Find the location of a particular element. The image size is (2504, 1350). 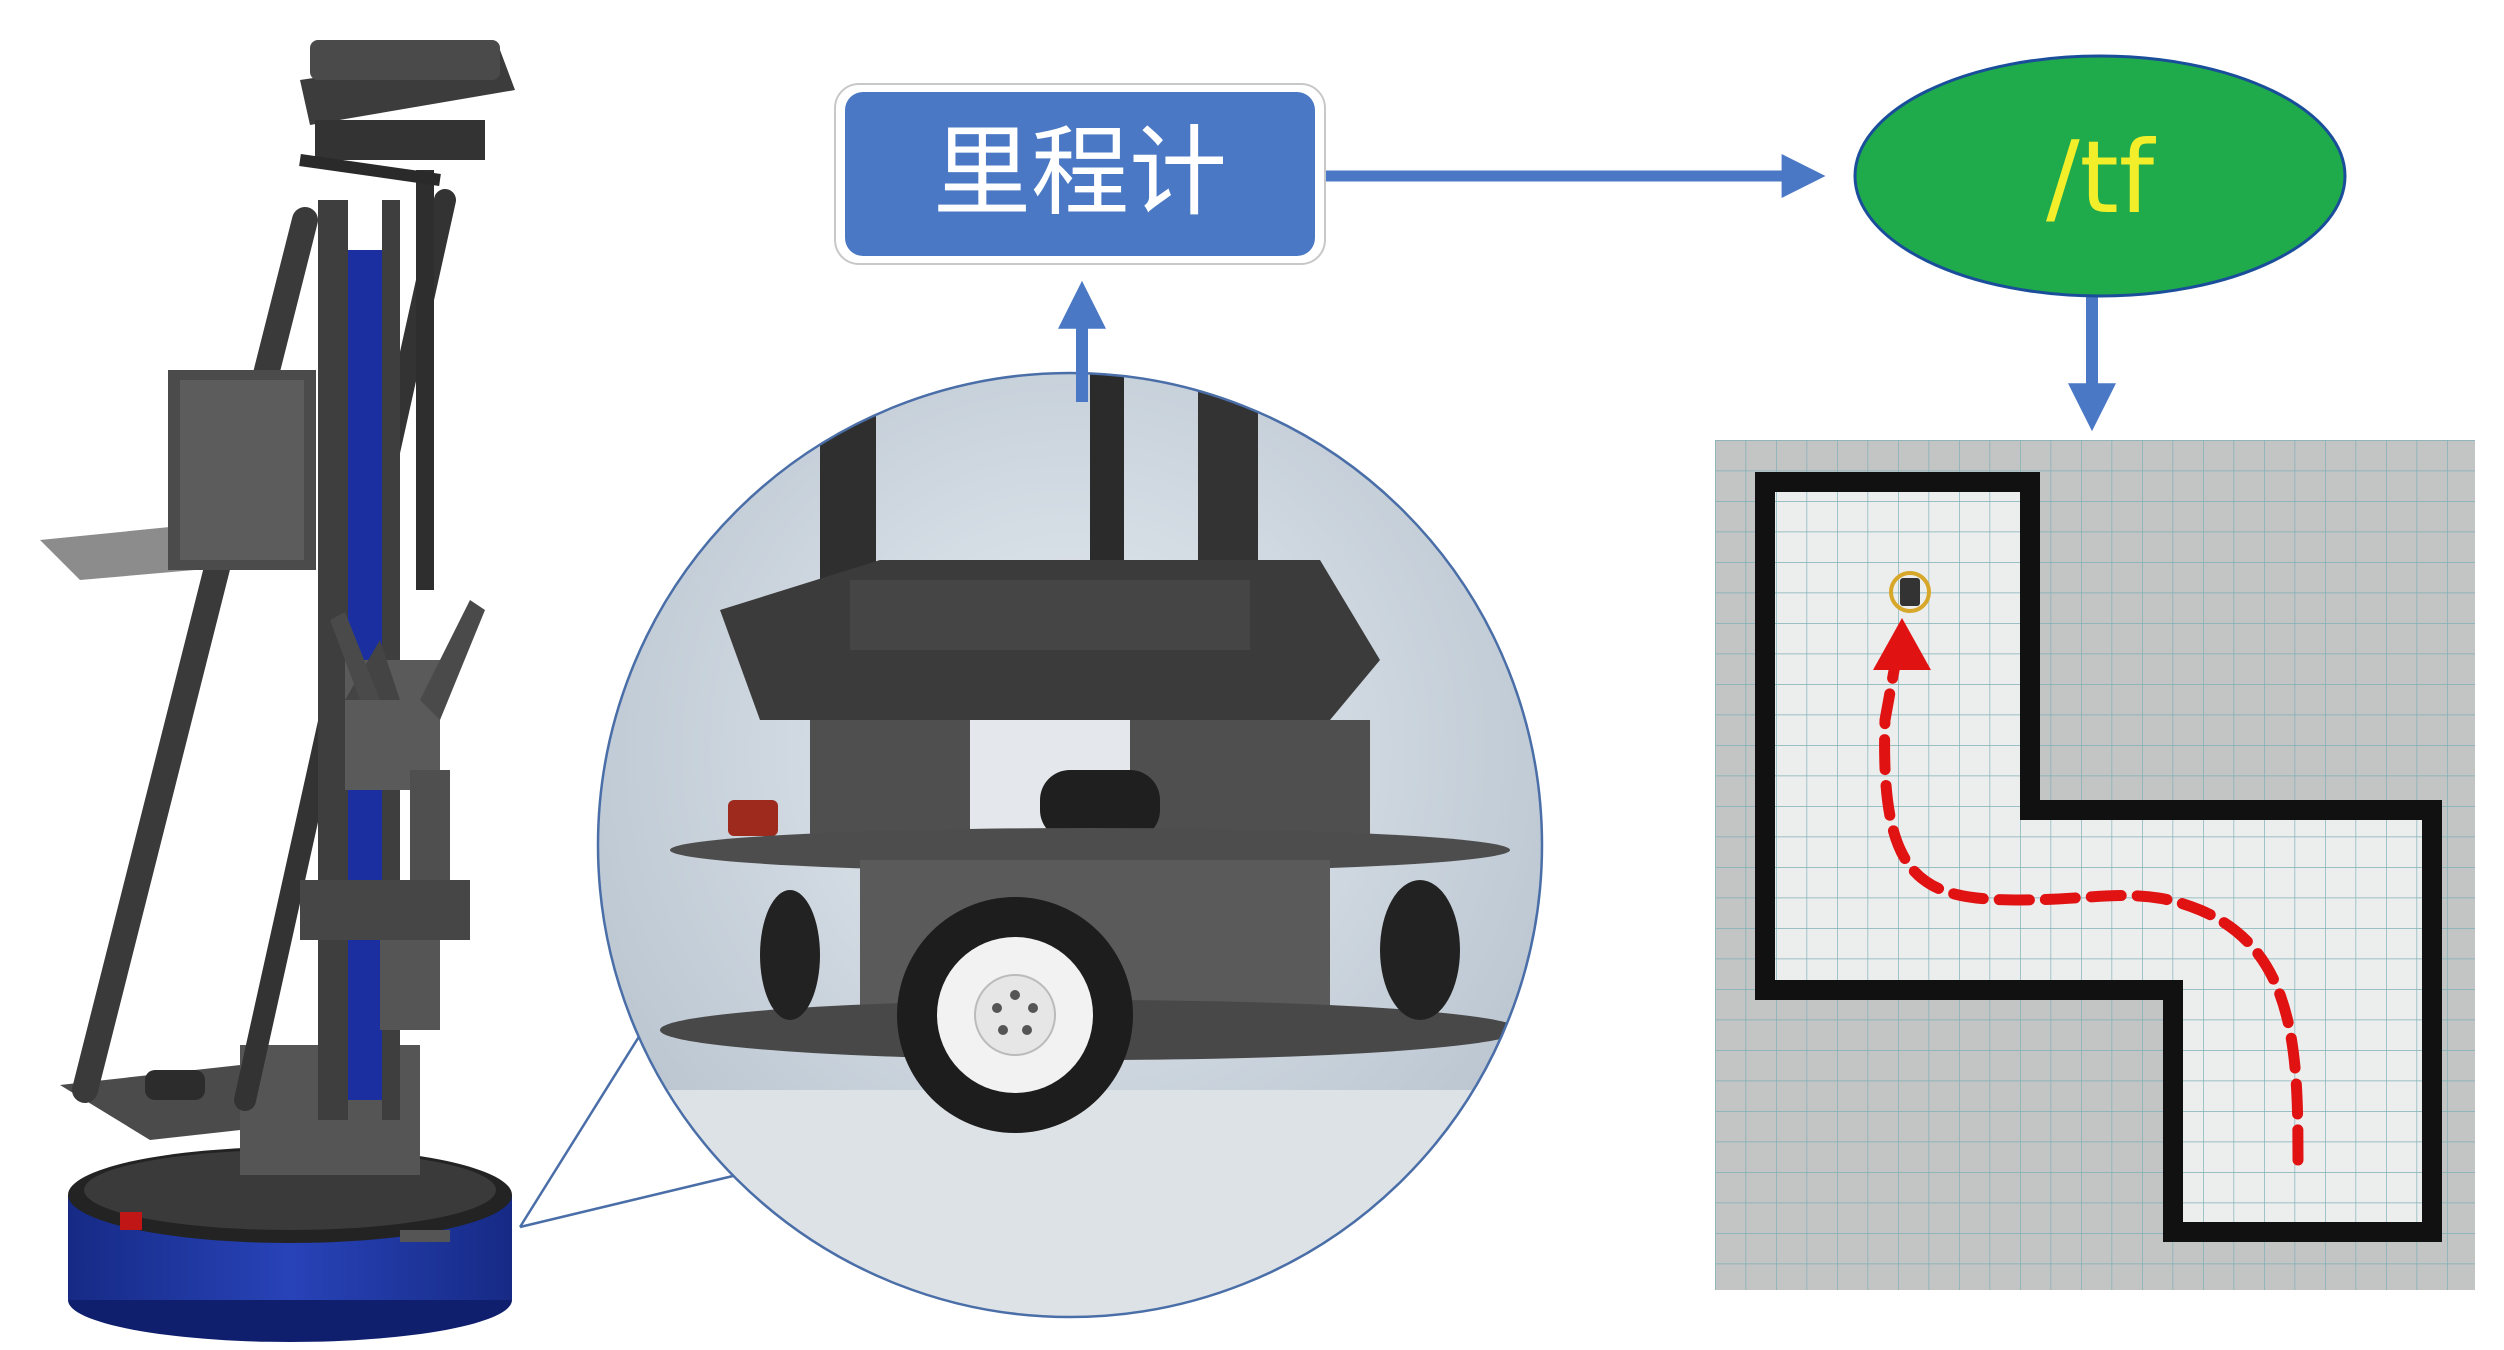

odometry-label: 里程计 is located at coordinates (1080, 173).